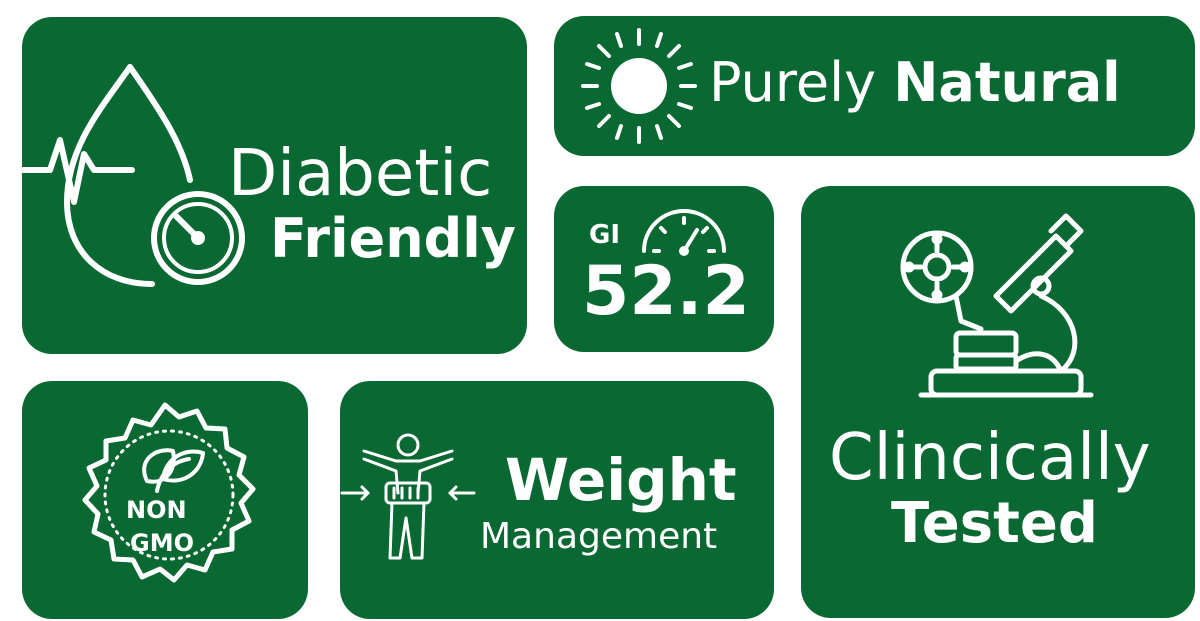  What do you see at coordinates (599, 536) in the screenshot?
I see `weight-line2: Management` at bounding box center [599, 536].